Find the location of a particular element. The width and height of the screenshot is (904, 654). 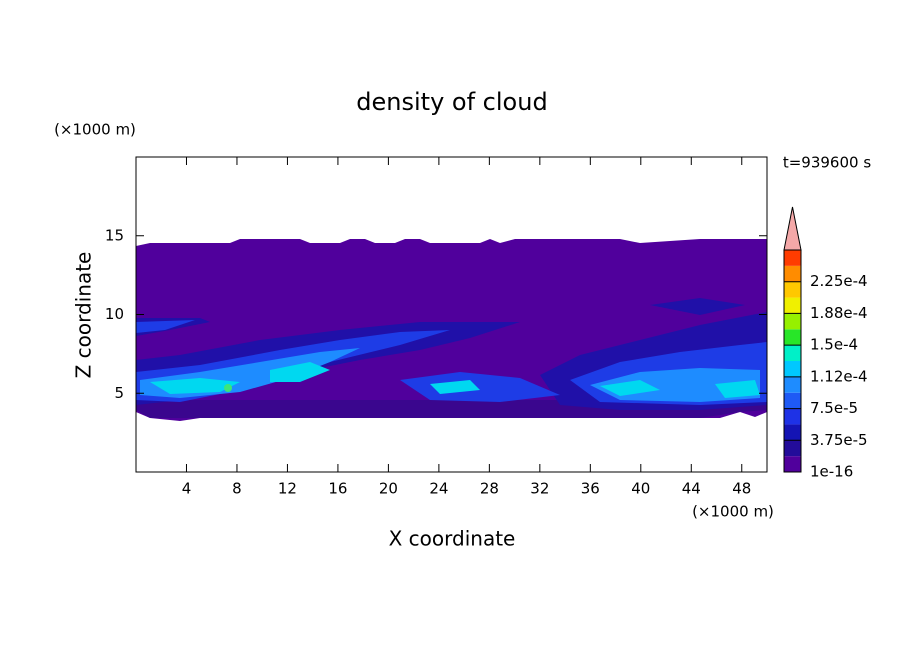

x-tick-label: 44 is located at coordinates (691, 489).